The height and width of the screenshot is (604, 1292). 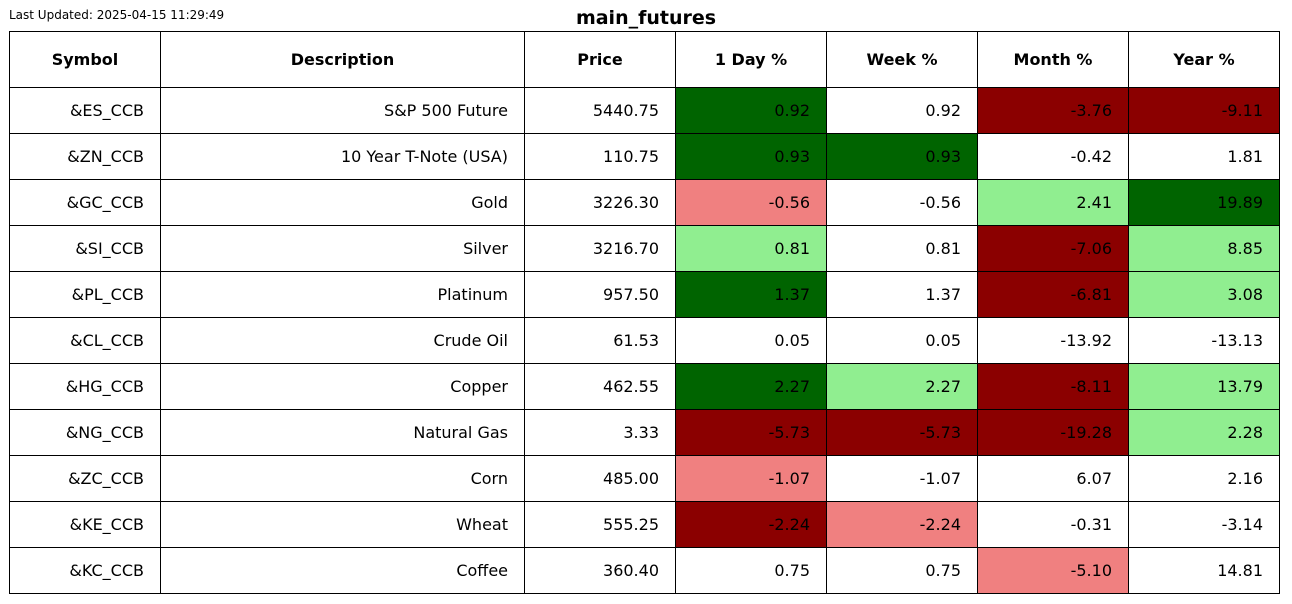 I want to click on column-header-week-pct: Week %, so click(x=902, y=59).